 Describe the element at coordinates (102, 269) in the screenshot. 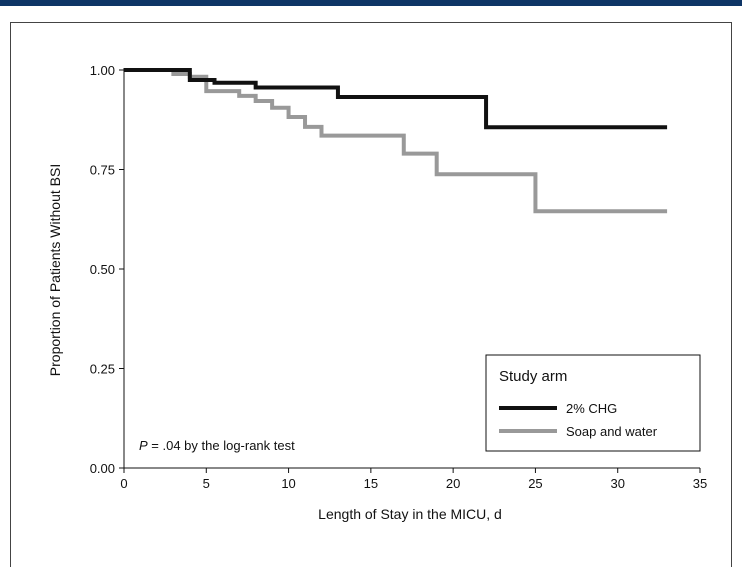

I see `y-tick-label: 0.50` at that location.